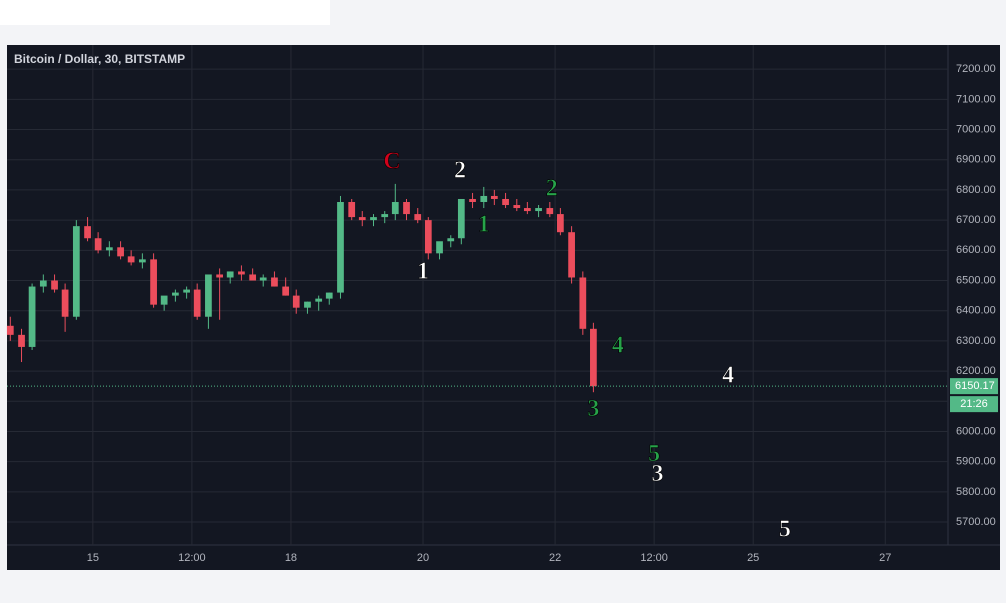 This screenshot has width=1006, height=603. I want to click on x-tick-label: 27, so click(885, 558).